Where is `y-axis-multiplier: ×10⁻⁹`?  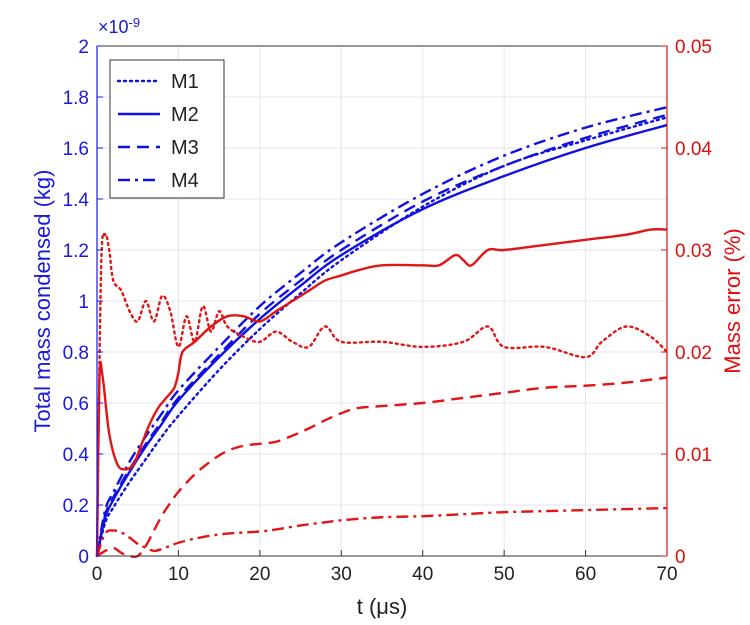 y-axis-multiplier: ×10⁻⁹ is located at coordinates (119, 26).